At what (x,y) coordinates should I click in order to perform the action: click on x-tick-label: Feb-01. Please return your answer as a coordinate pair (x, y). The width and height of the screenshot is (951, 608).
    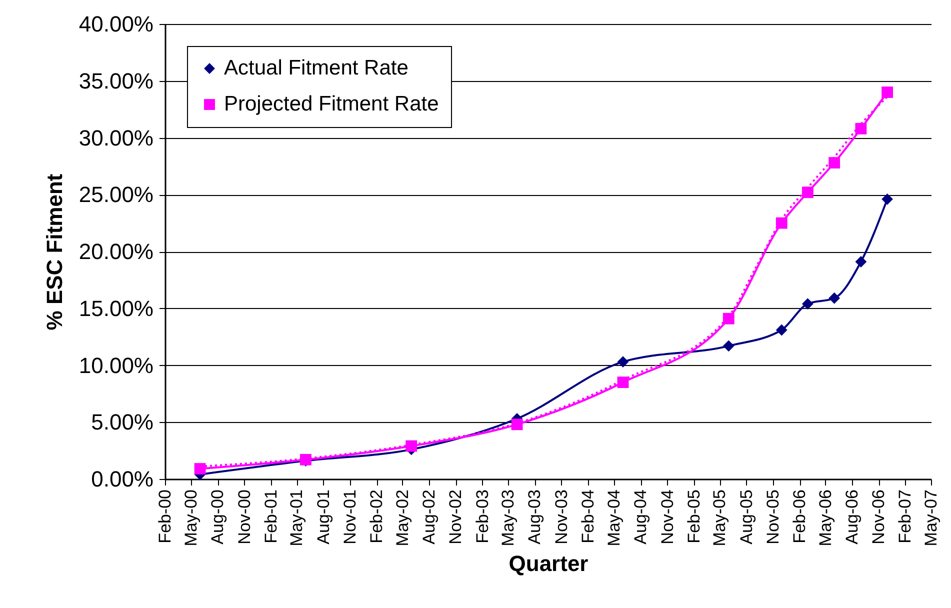
    Looking at the image, I should click on (270, 517).